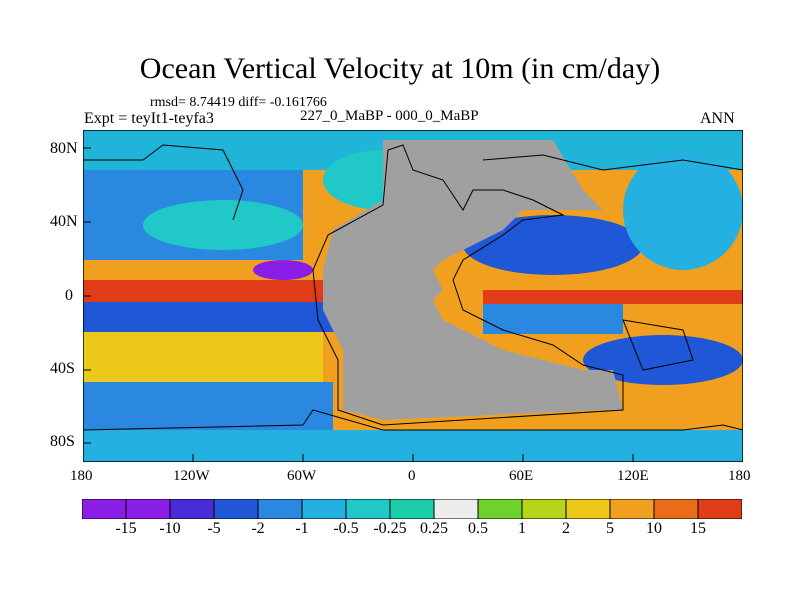 This screenshot has height=600, width=800. What do you see at coordinates (478, 528) in the screenshot?
I see `colorbar-label: 0.5` at bounding box center [478, 528].